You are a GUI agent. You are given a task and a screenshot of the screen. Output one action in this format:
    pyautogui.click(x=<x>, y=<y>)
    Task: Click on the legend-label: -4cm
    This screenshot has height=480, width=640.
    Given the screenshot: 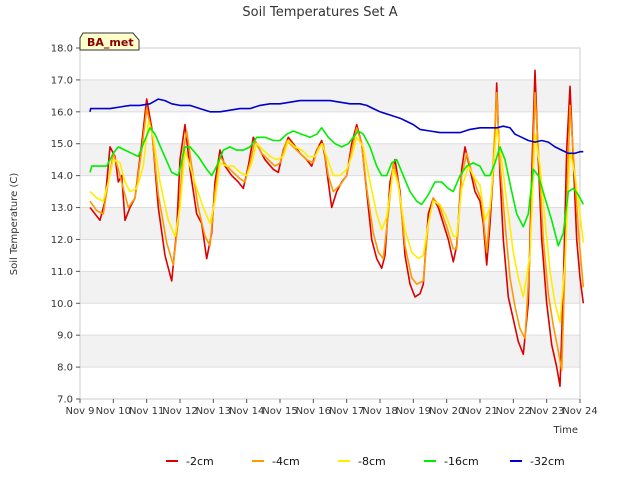 What is the action you would take?
    pyautogui.click(x=286, y=461)
    